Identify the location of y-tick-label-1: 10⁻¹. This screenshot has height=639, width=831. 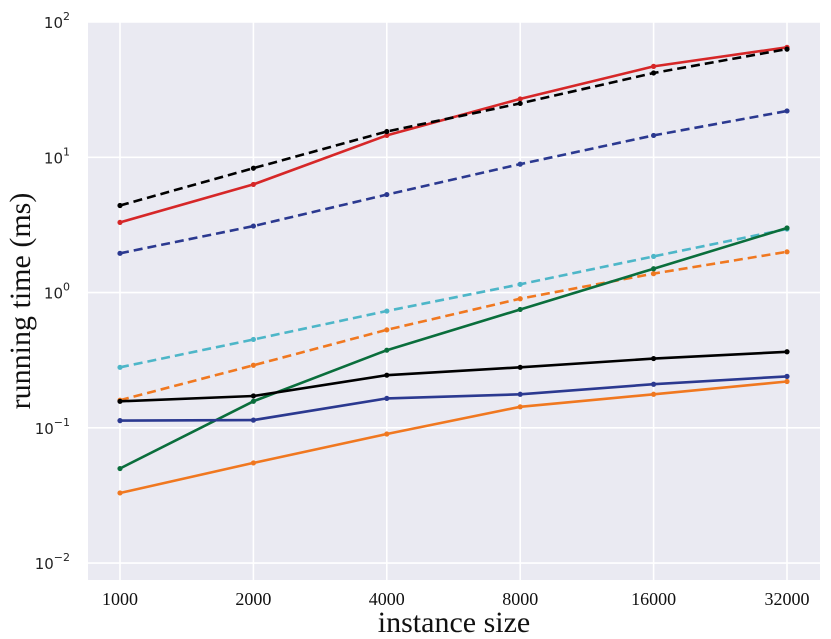
(52, 427).